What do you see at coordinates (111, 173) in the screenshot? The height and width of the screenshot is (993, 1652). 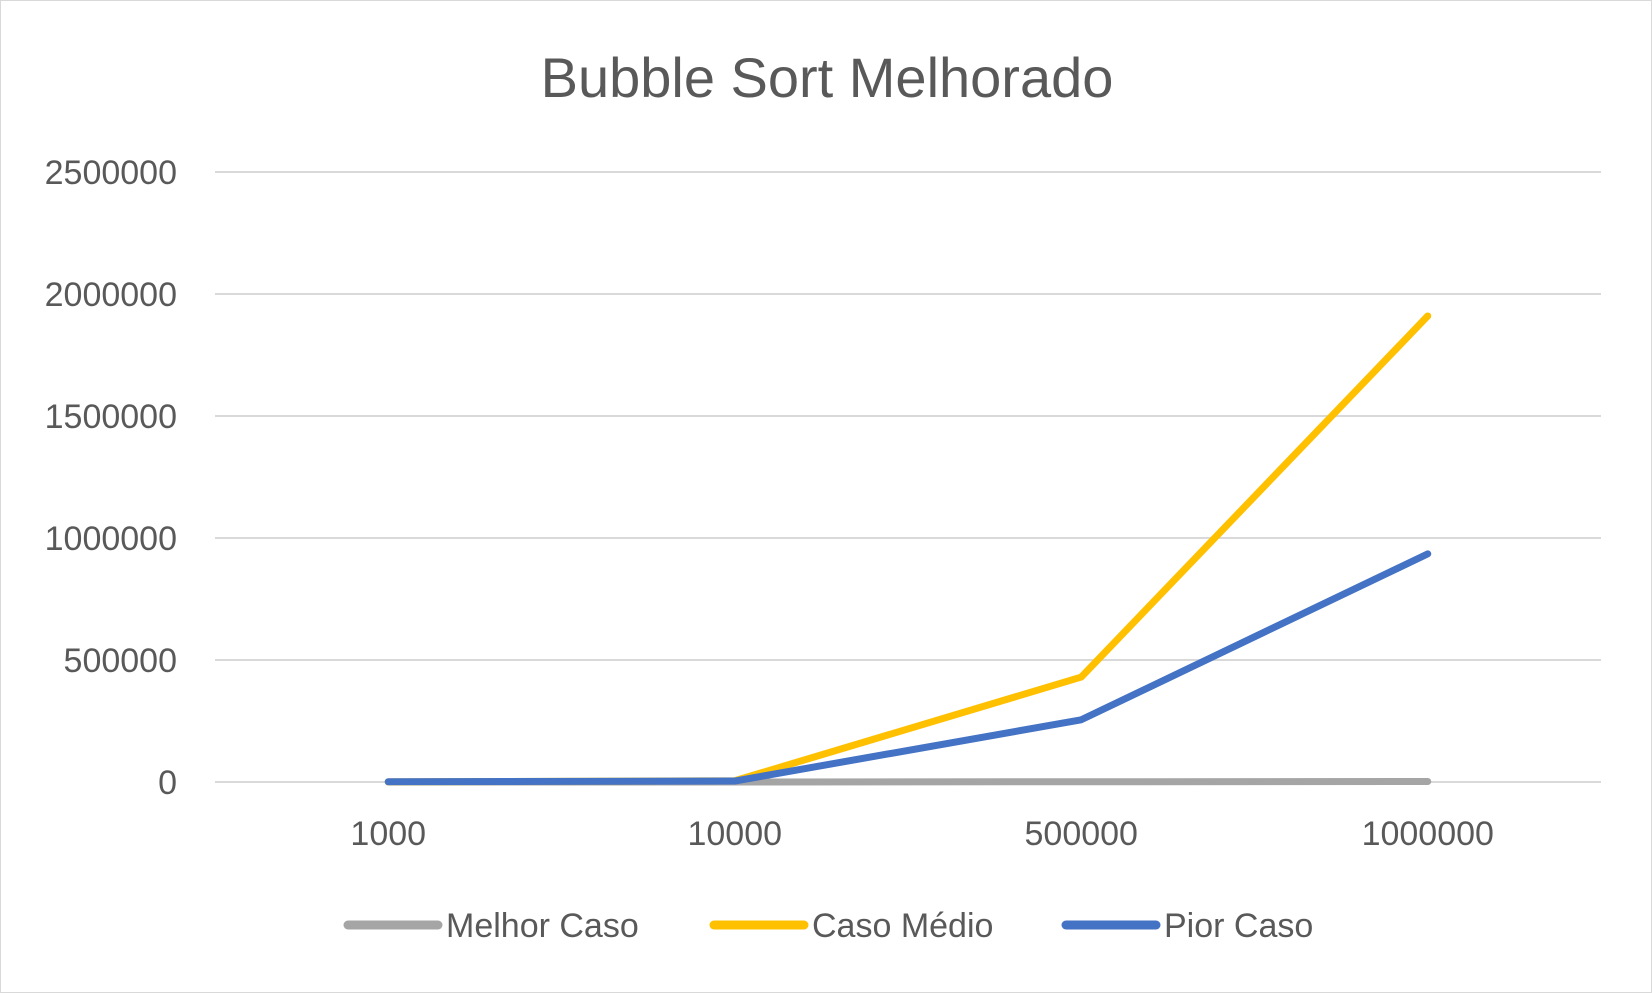 I see `y-tick-label: 2500000` at bounding box center [111, 173].